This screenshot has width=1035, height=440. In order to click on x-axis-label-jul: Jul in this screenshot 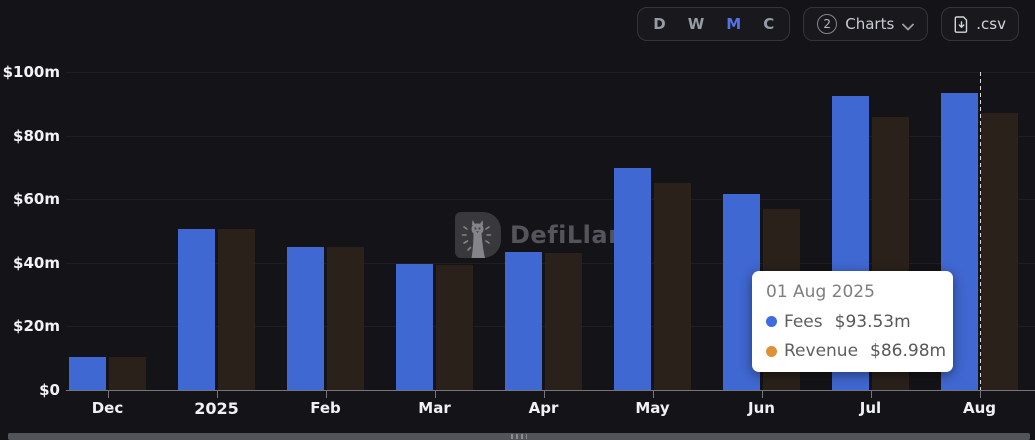, I will do `click(870, 408)`.